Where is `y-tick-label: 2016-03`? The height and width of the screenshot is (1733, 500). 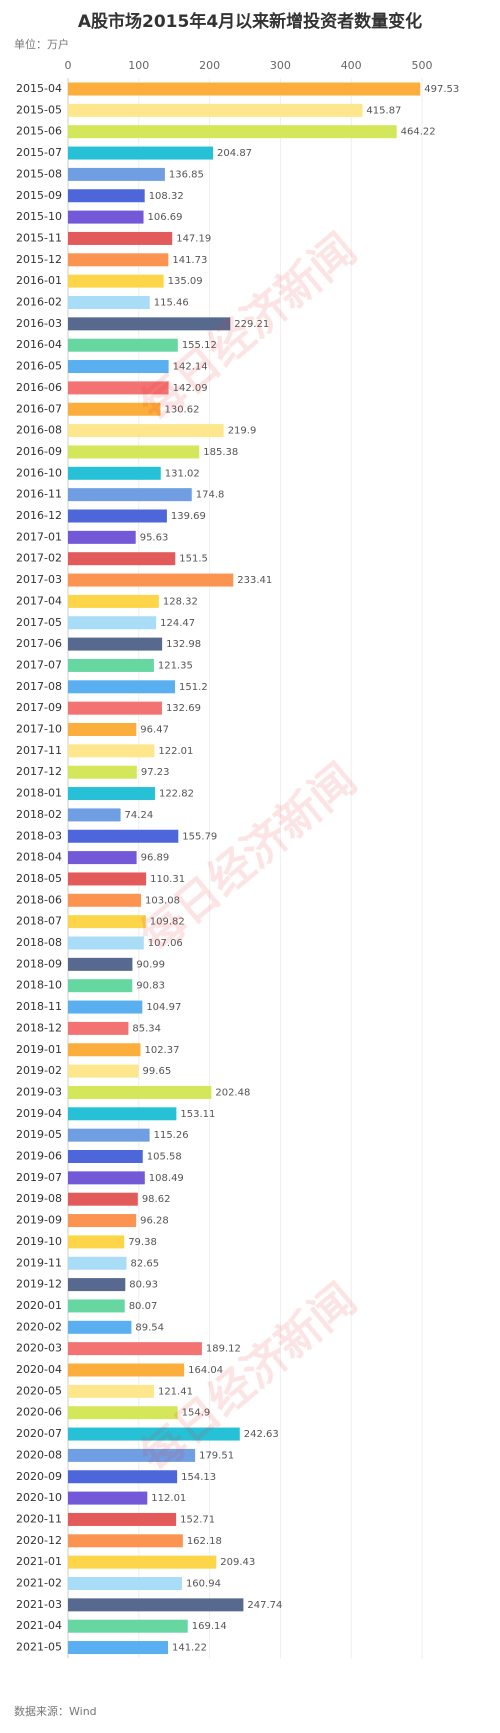
y-tick-label: 2016-03 is located at coordinates (39, 323).